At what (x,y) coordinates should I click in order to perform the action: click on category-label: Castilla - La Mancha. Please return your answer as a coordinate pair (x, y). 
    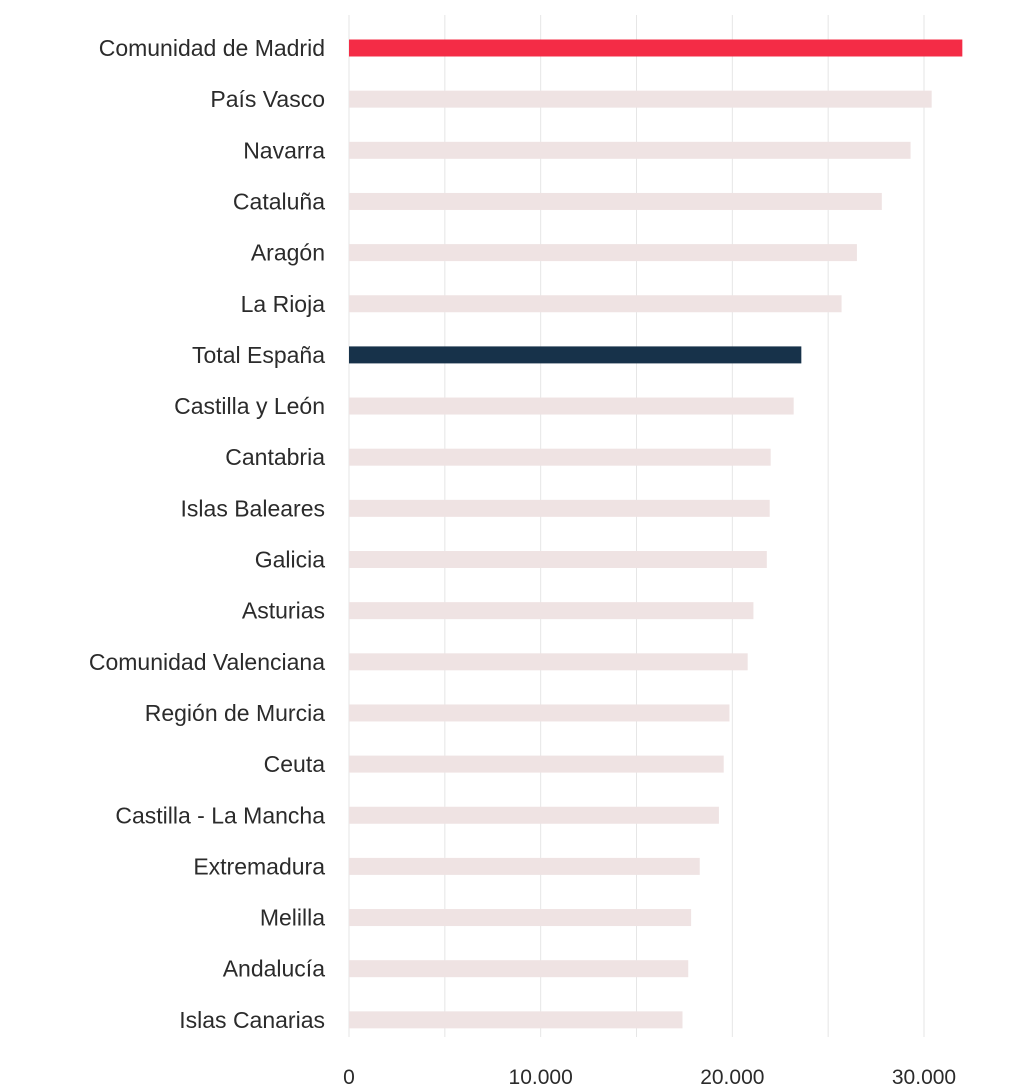
    Looking at the image, I should click on (220, 815).